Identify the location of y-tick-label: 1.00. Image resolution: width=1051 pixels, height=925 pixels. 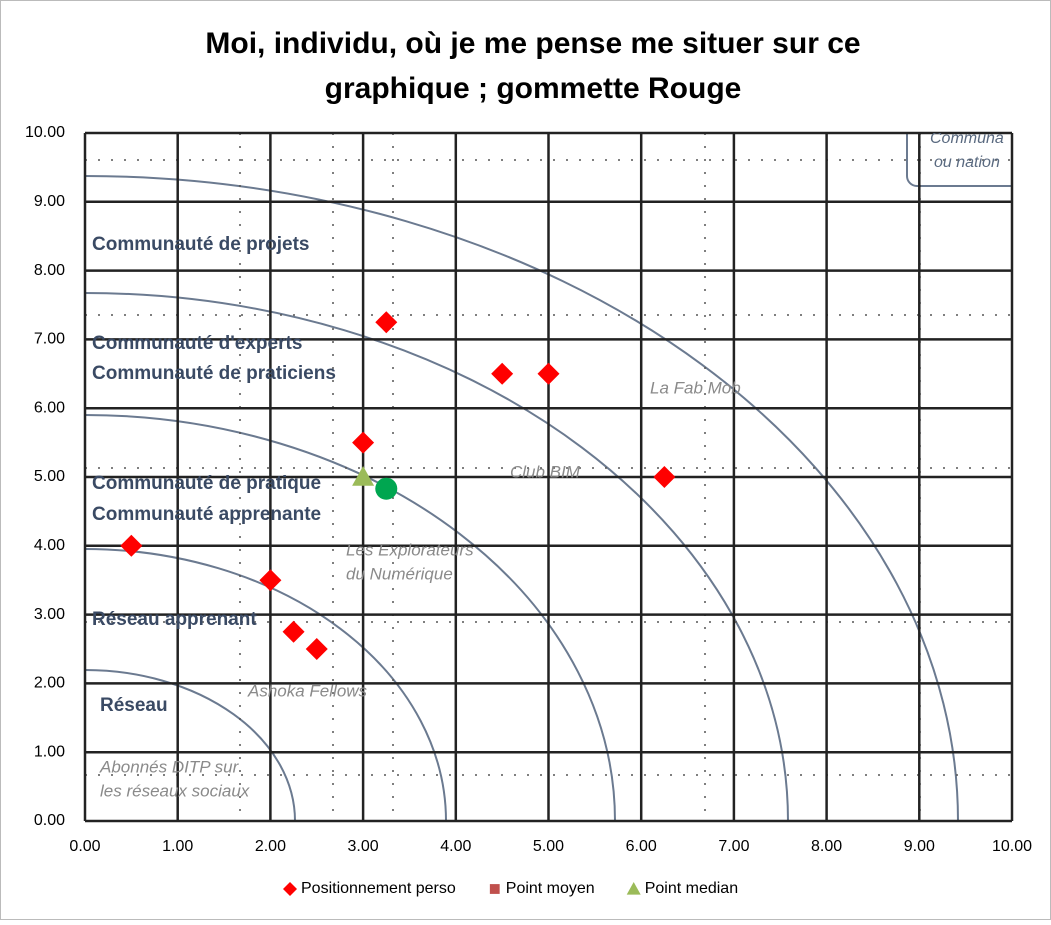
(49, 751).